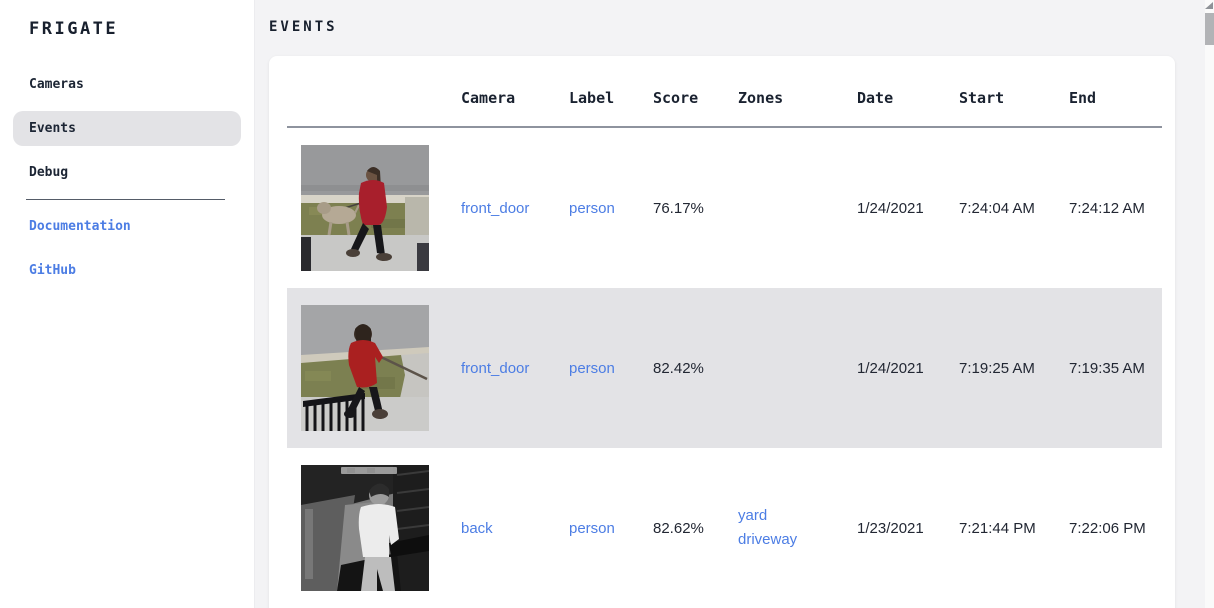  I want to click on score-value: 82.42%, so click(678, 368).